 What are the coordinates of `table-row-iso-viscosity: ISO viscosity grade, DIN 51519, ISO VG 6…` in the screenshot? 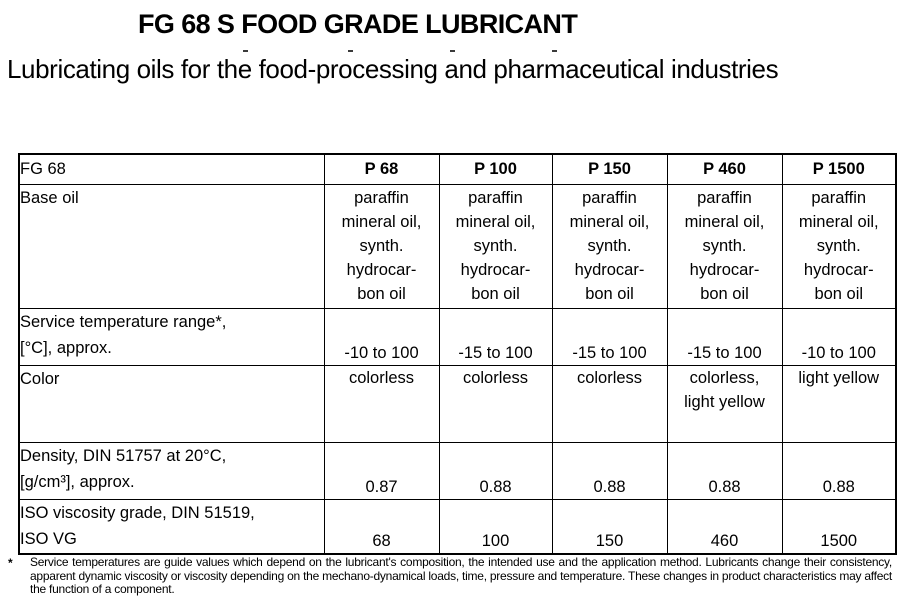 It's located at (457, 526).